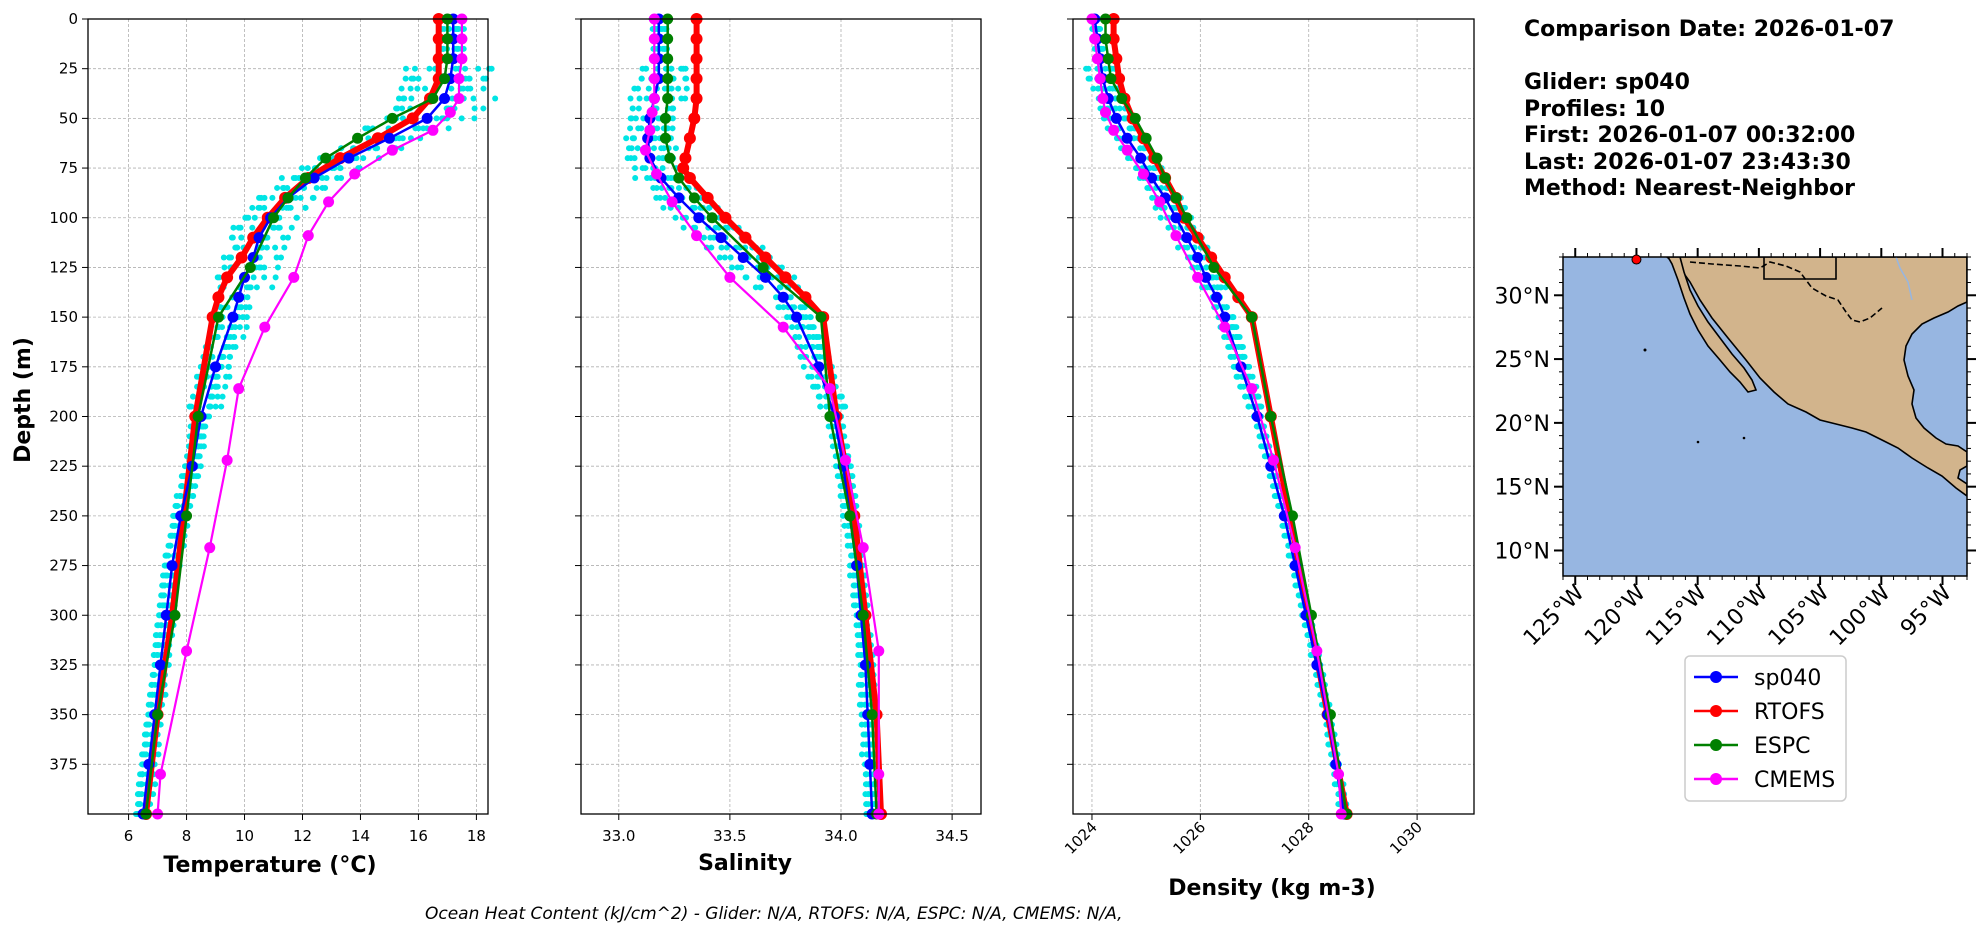  Describe the element at coordinates (1636, 259) in the screenshot. I see `glider-position-marker` at that location.